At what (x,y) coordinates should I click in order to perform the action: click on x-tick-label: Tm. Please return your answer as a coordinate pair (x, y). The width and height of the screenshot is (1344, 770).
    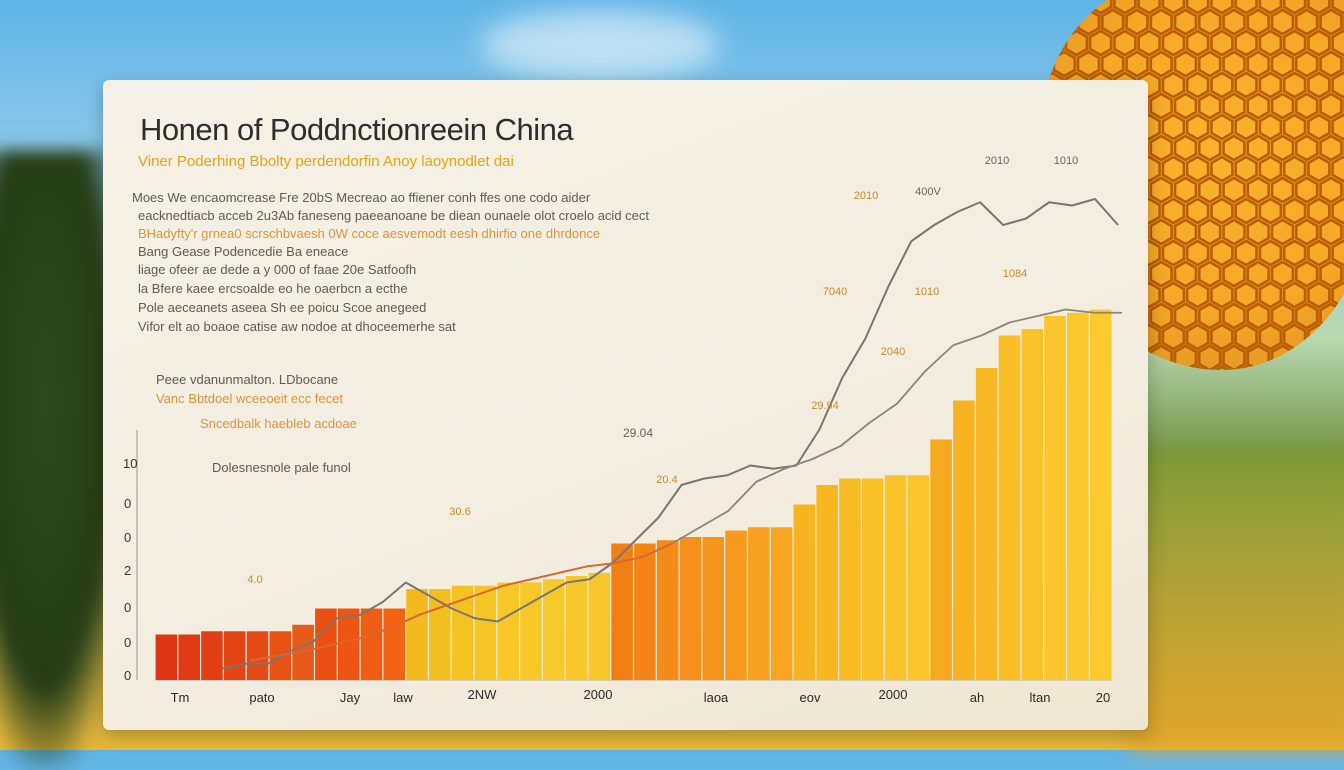
    Looking at the image, I should click on (180, 697).